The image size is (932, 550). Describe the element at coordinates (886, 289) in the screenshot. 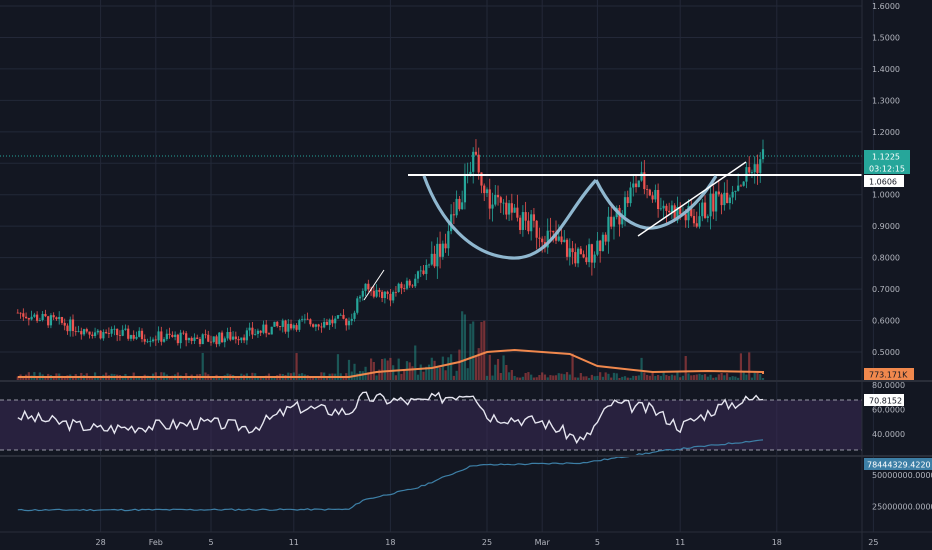

I see `price-tick-label: 0.7000` at that location.